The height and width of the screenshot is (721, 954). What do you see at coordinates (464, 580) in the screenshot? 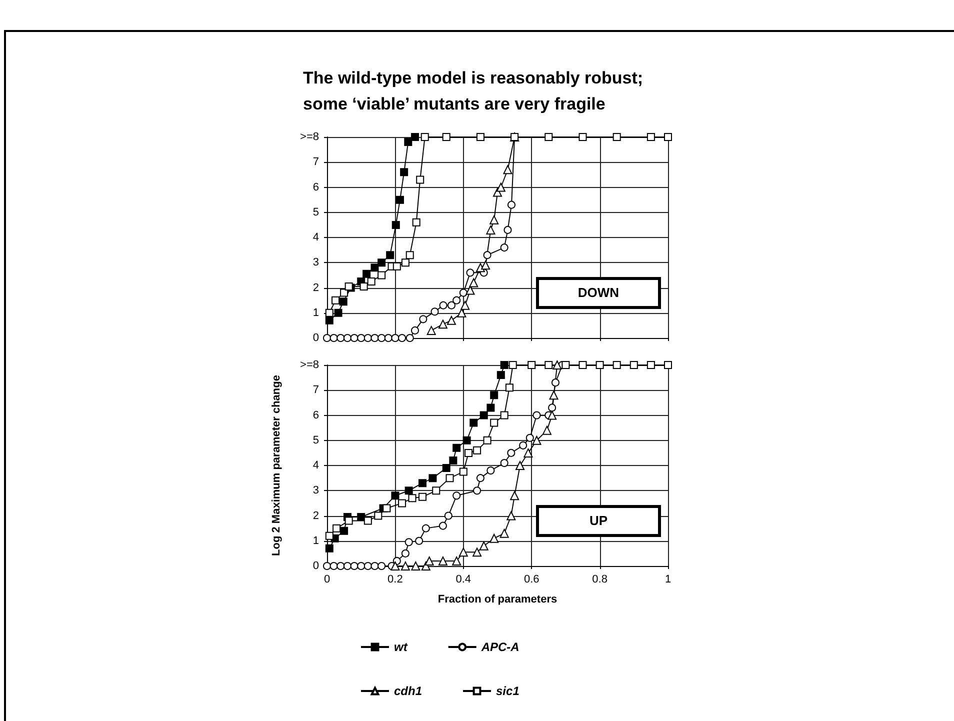
I see `x-tick-label: 0.4` at bounding box center [464, 580].